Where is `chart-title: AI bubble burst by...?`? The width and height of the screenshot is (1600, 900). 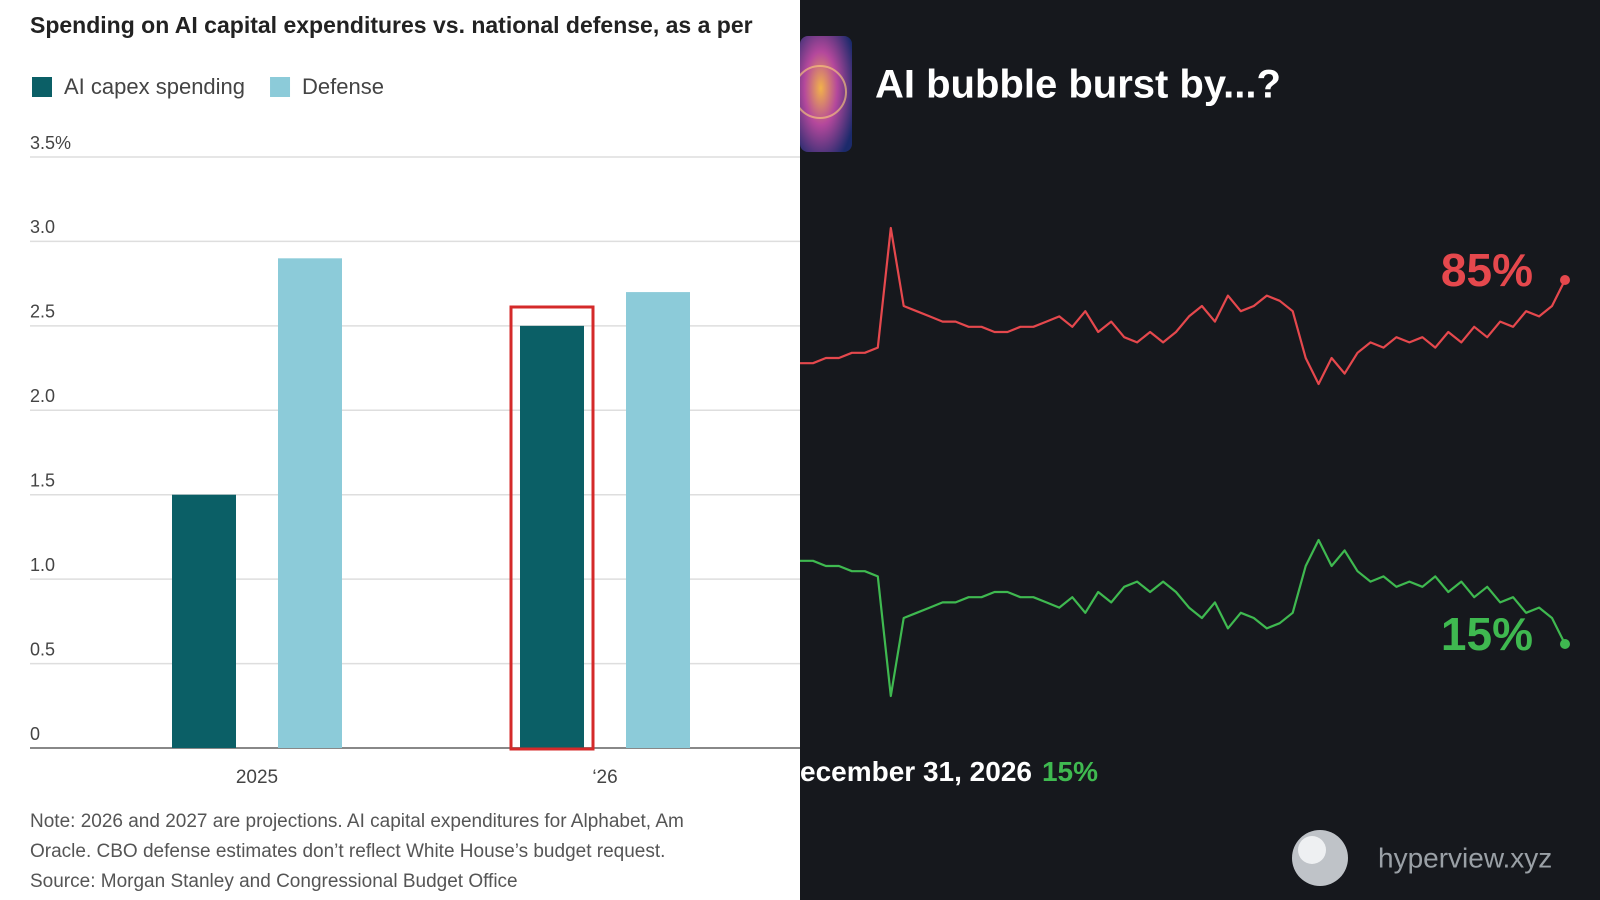
chart-title: AI bubble burst by...? is located at coordinates (1078, 85).